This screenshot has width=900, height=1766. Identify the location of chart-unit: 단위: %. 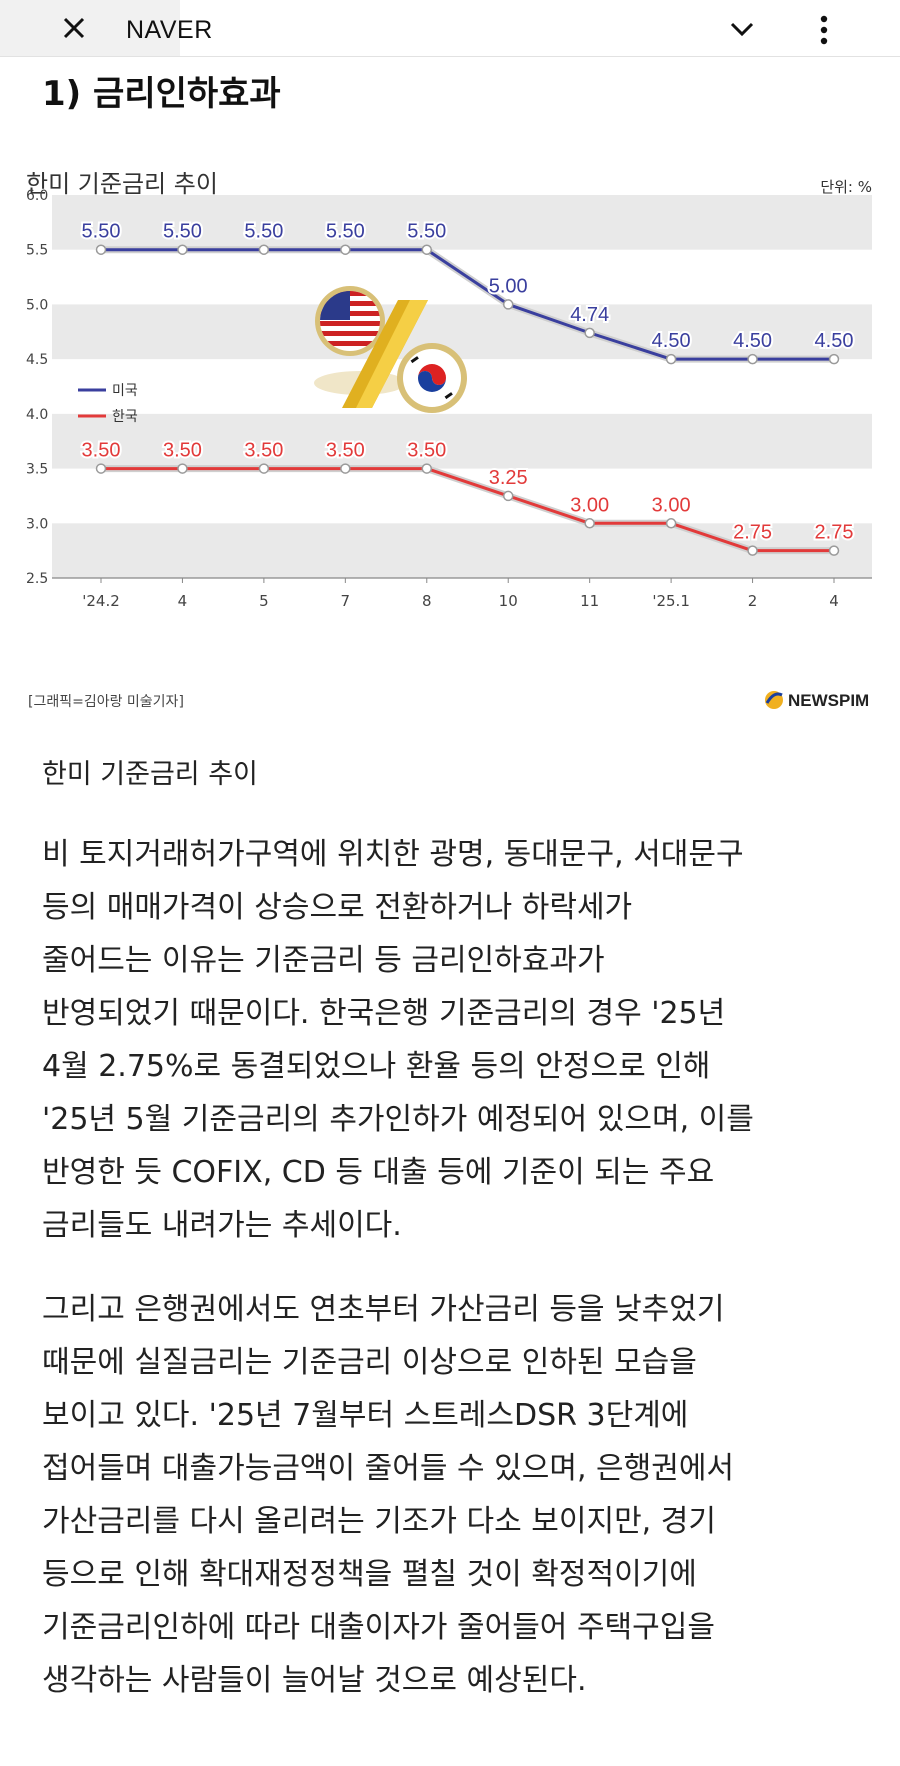
(846, 187).